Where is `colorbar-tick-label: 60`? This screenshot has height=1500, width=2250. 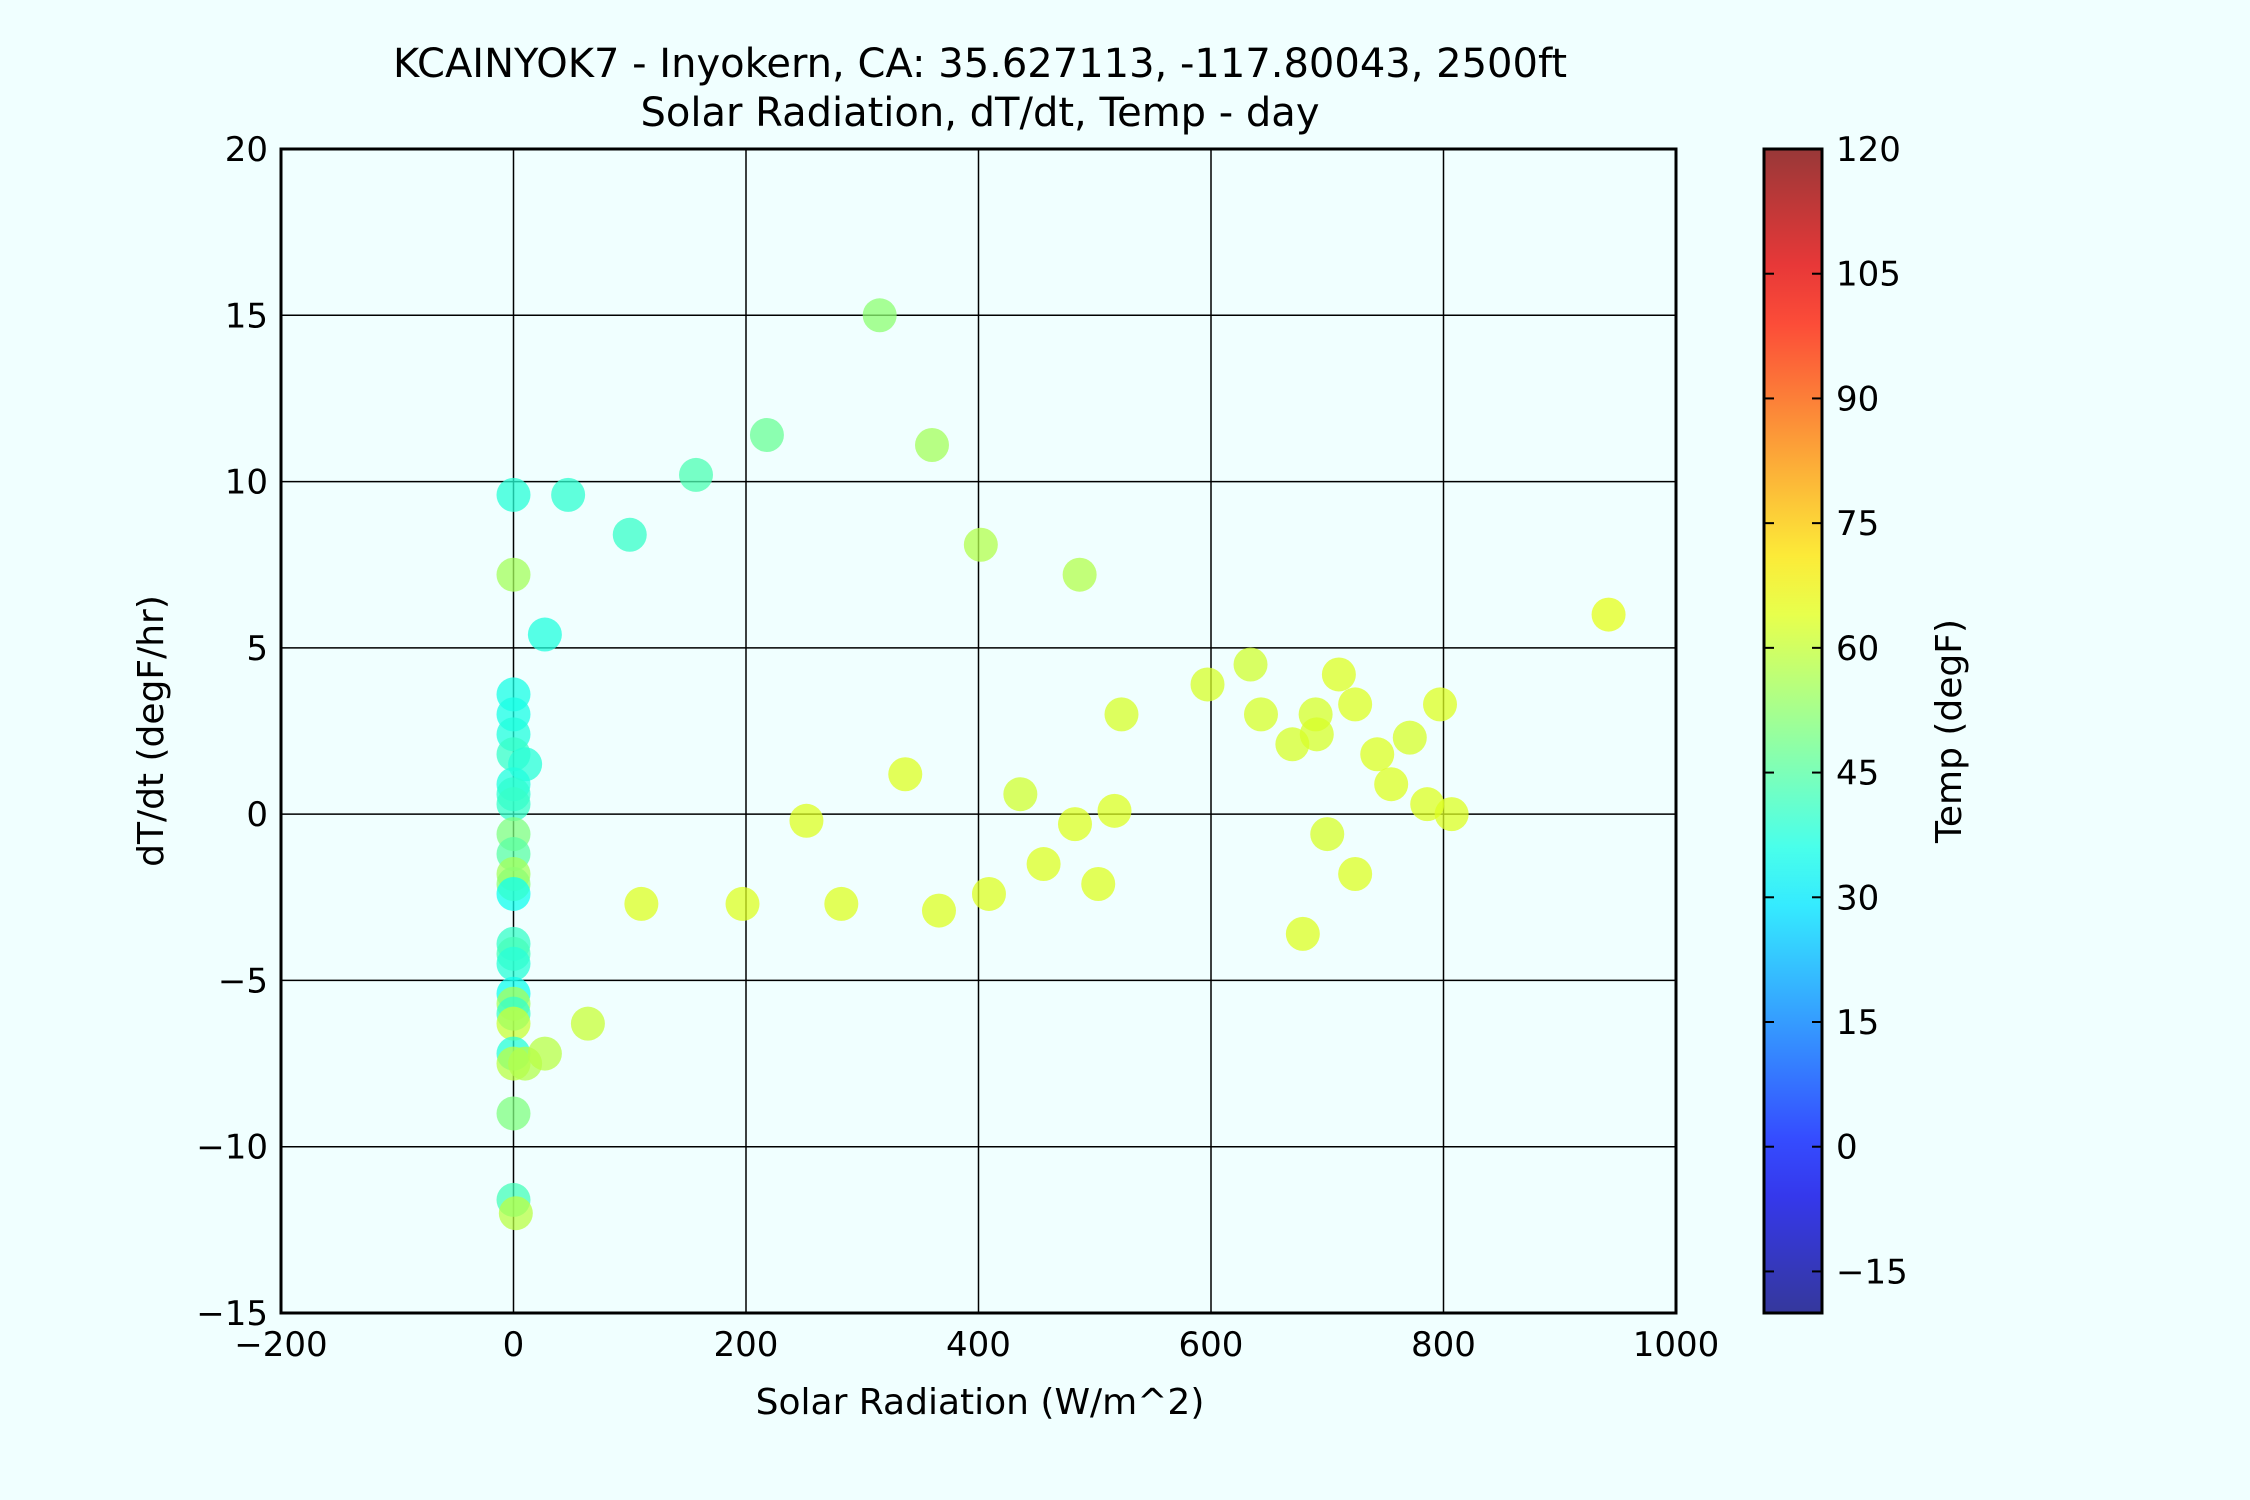 colorbar-tick-label: 60 is located at coordinates (1857, 649).